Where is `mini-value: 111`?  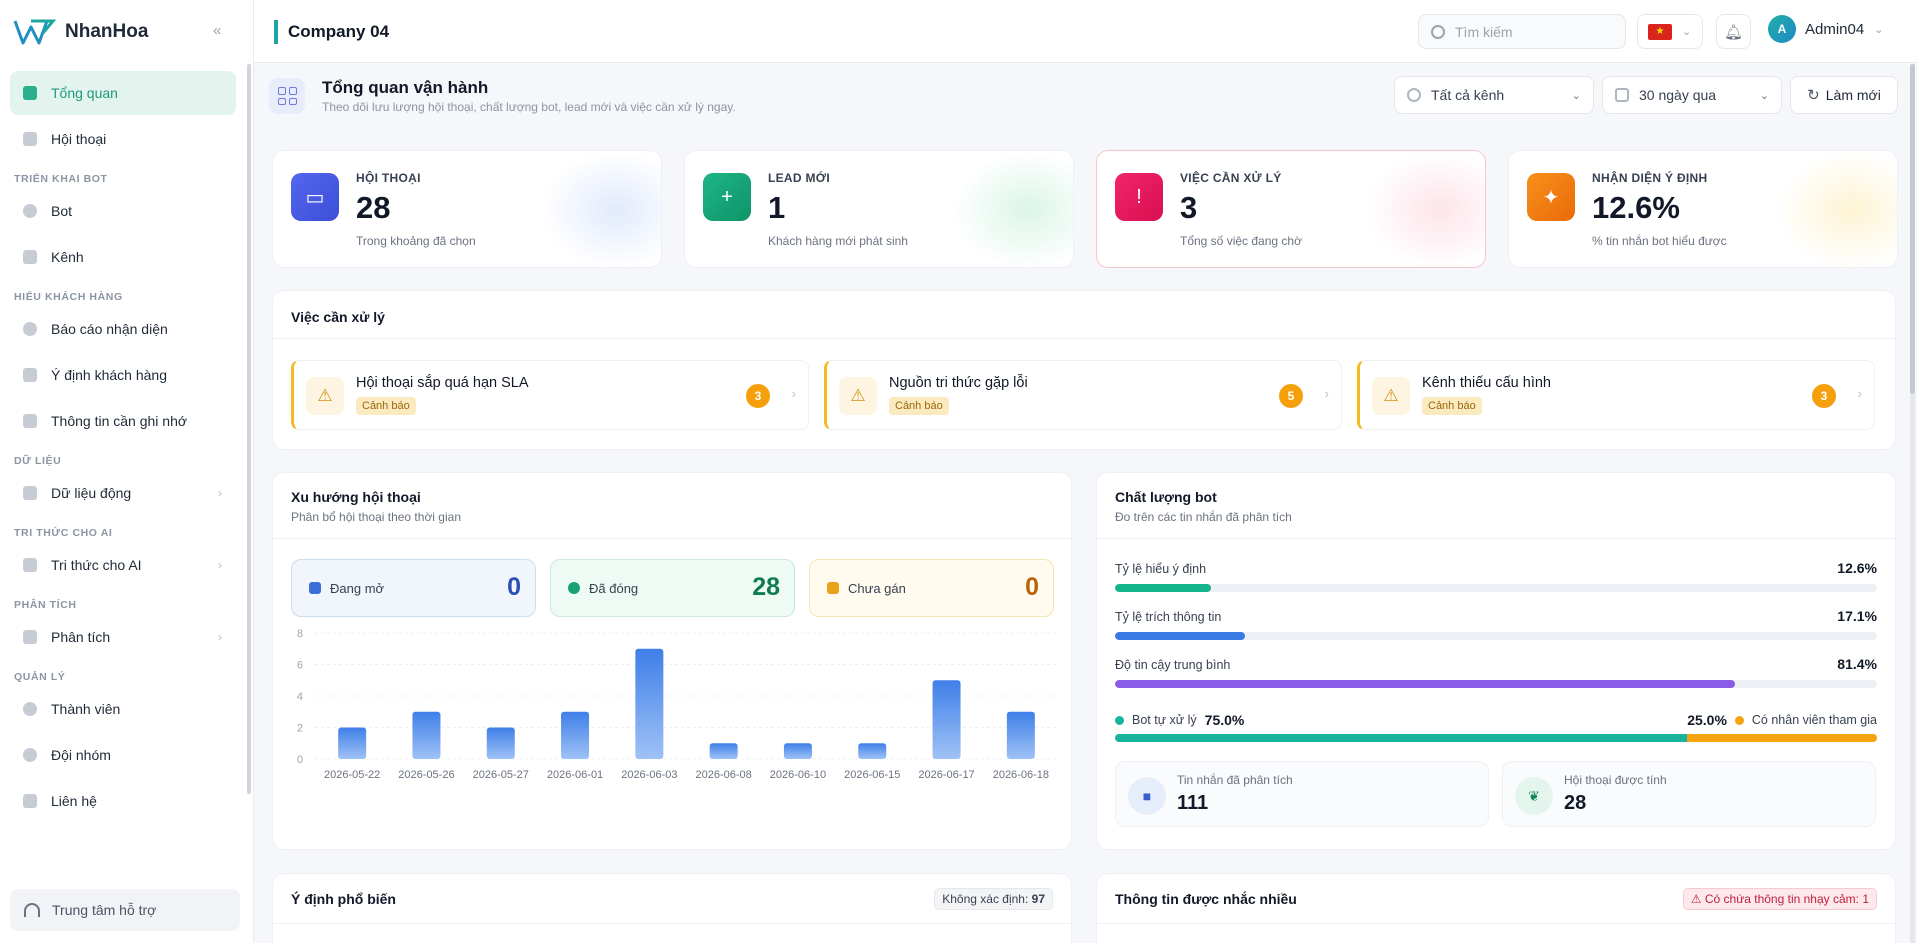 mini-value: 111 is located at coordinates (1193, 803).